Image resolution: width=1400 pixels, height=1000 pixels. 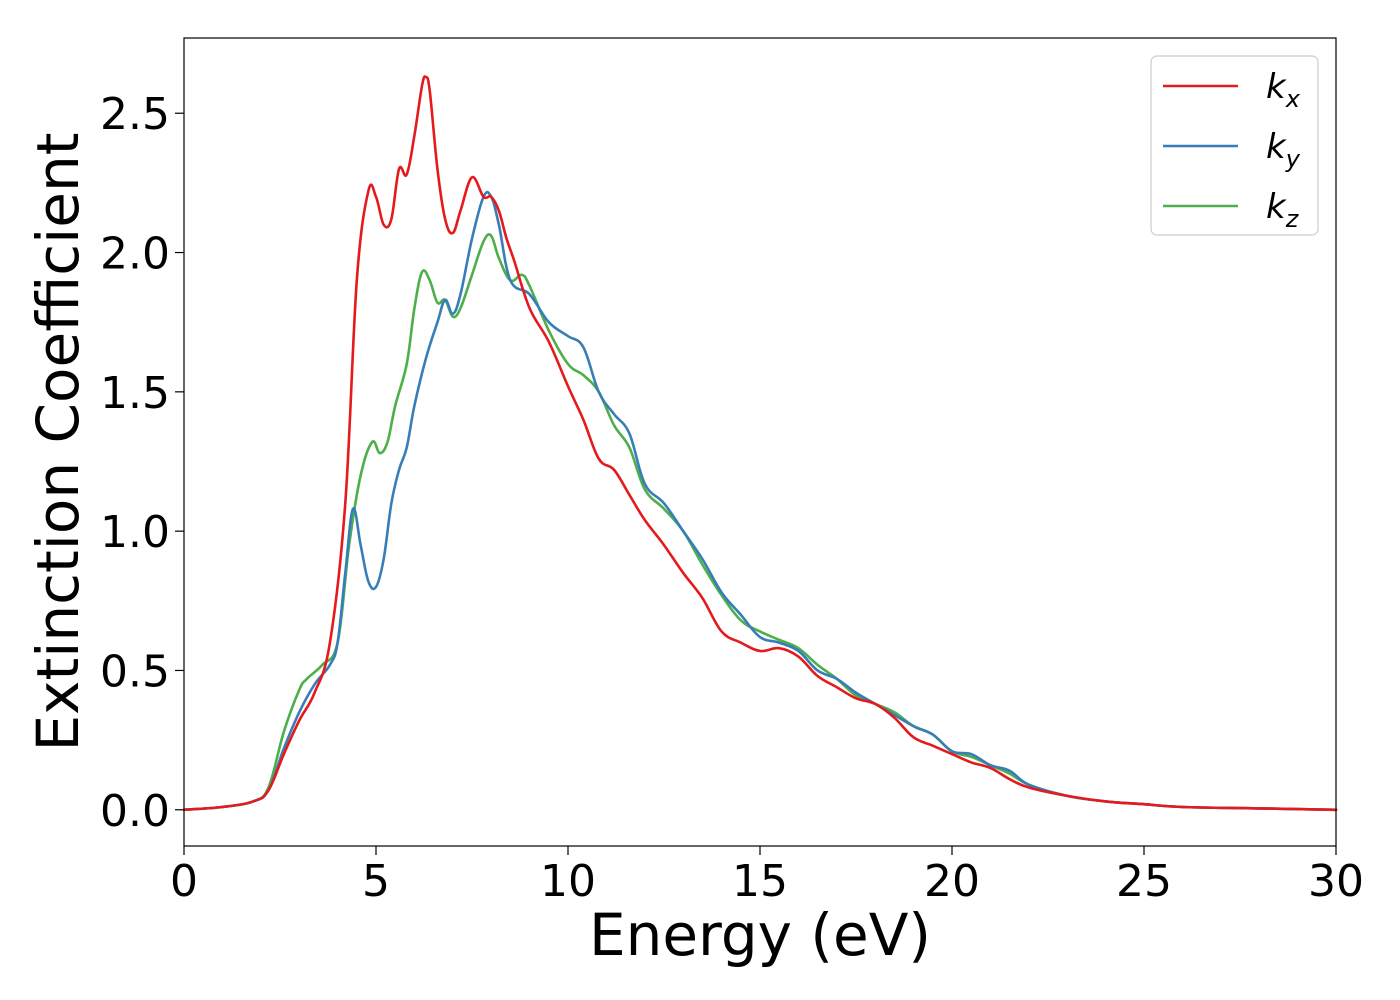 What do you see at coordinates (568, 881) in the screenshot?
I see `x-tick-label: 10` at bounding box center [568, 881].